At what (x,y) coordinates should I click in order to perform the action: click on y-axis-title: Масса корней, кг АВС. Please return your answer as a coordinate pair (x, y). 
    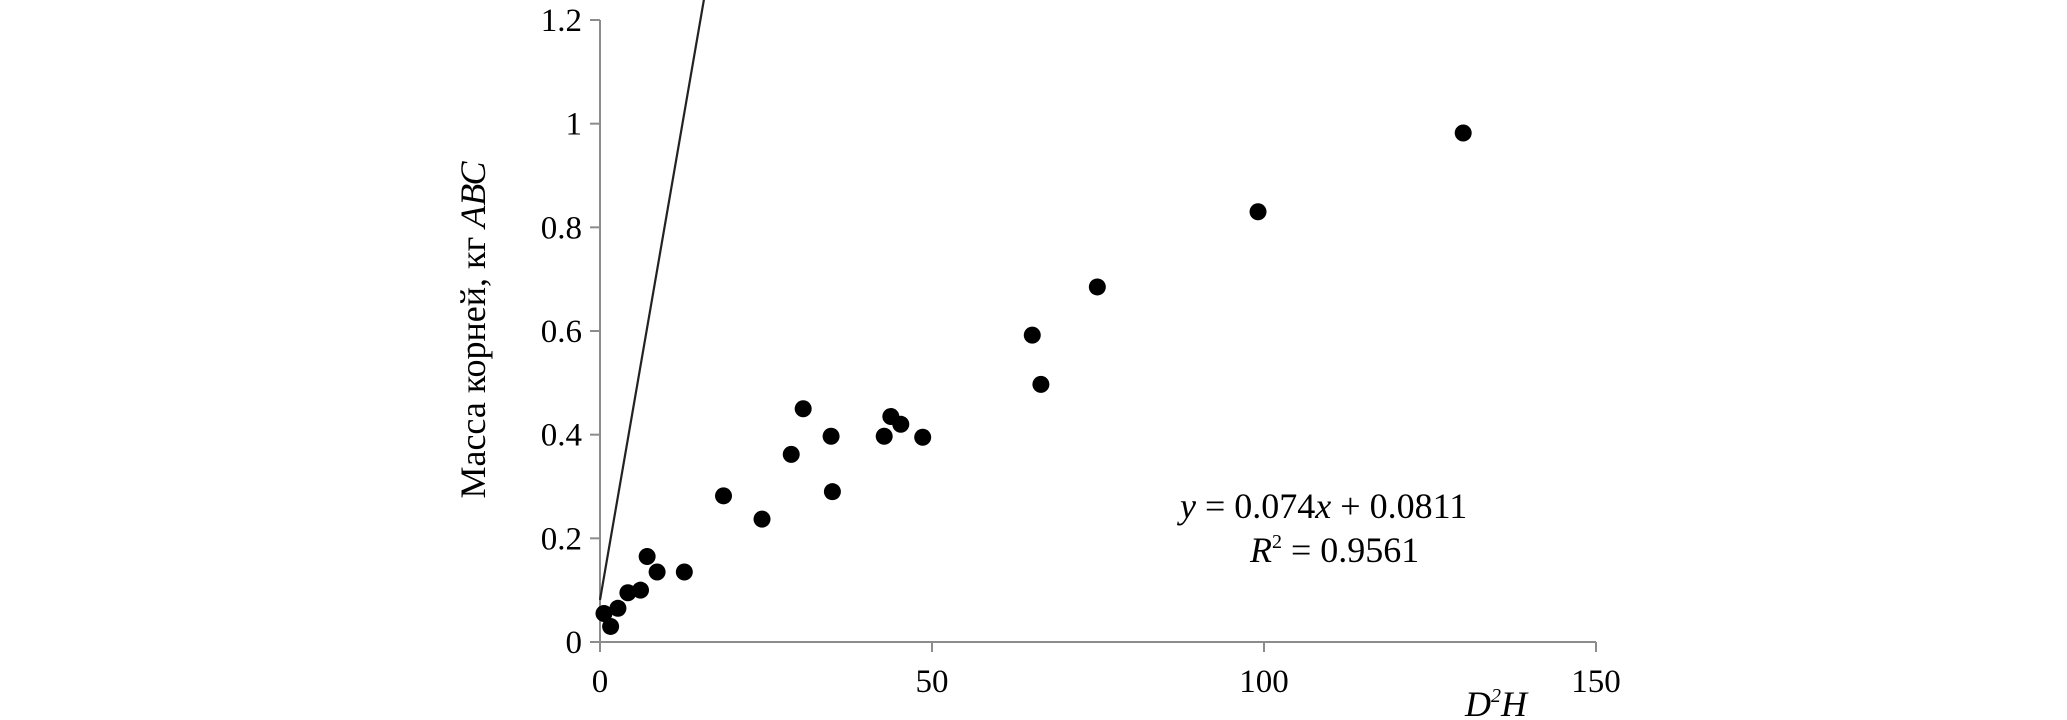
    Looking at the image, I should click on (473, 329).